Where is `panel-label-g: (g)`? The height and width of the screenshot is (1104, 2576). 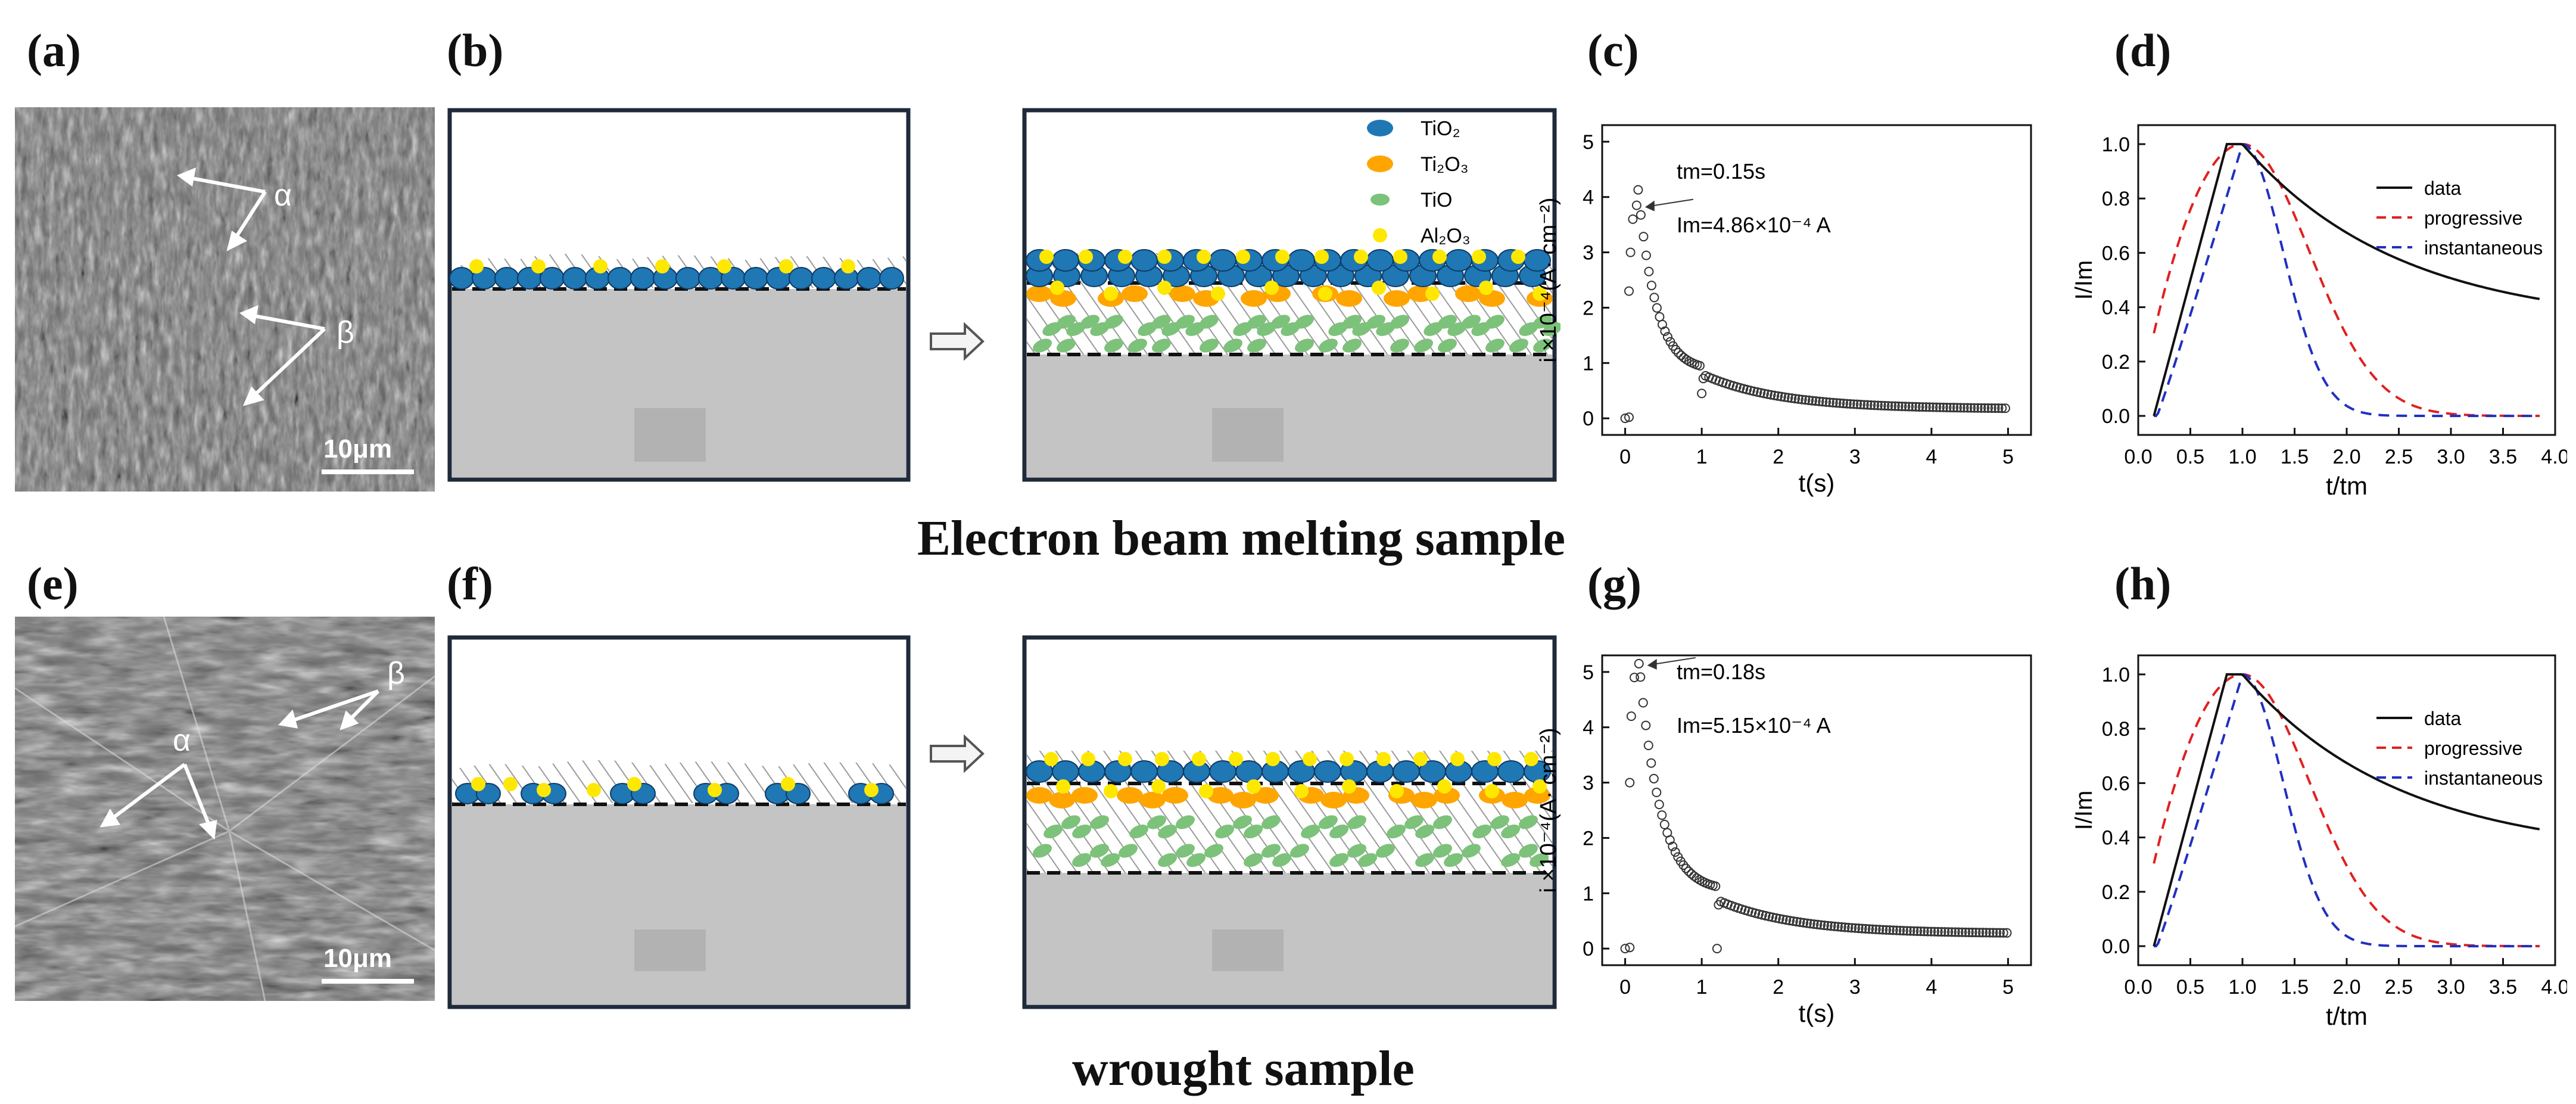
panel-label-g: (g) is located at coordinates (1614, 583).